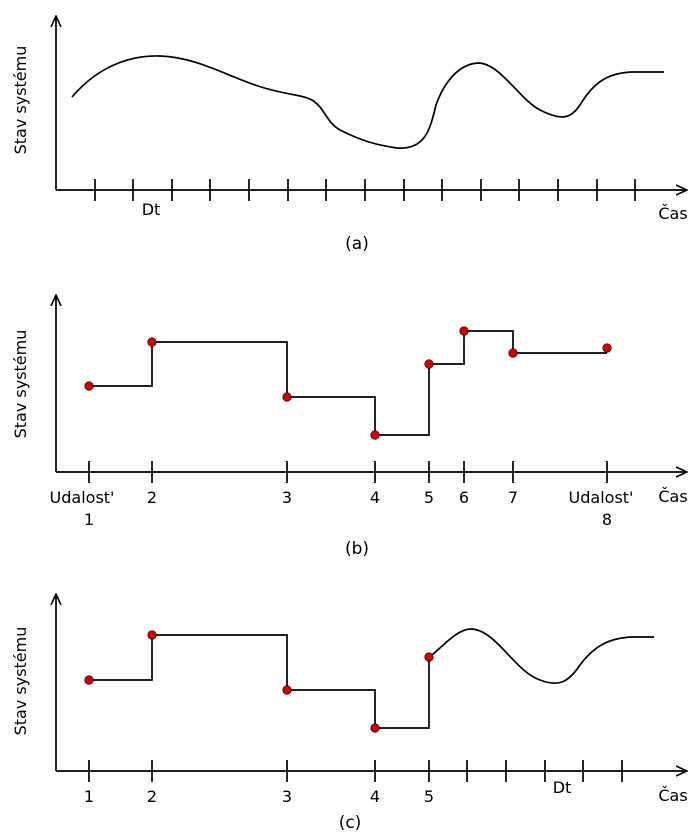  Describe the element at coordinates (348, 472) in the screenshot. I see `panel-b-ticks` at that location.